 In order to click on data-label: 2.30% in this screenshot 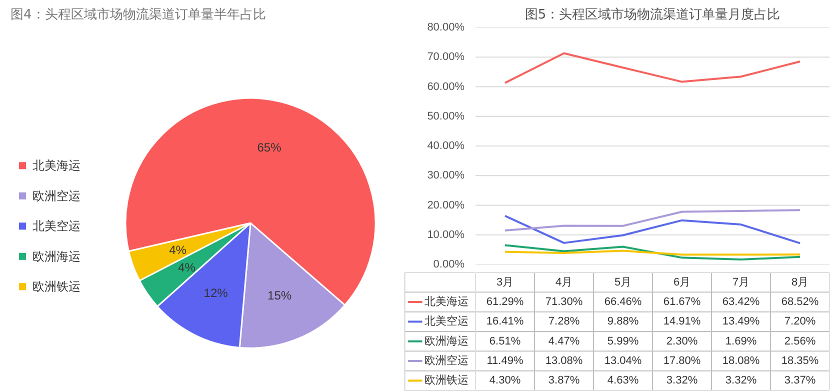, I will do `click(682, 341)`.